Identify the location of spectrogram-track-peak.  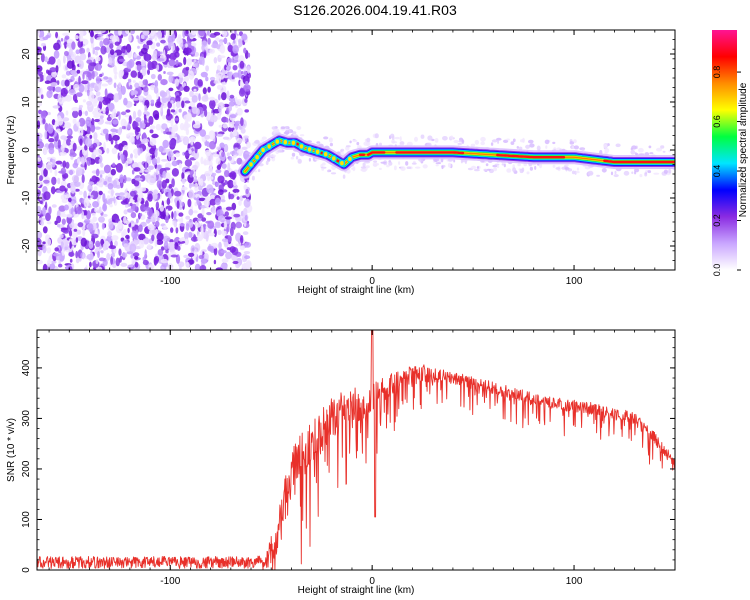
(531, 156).